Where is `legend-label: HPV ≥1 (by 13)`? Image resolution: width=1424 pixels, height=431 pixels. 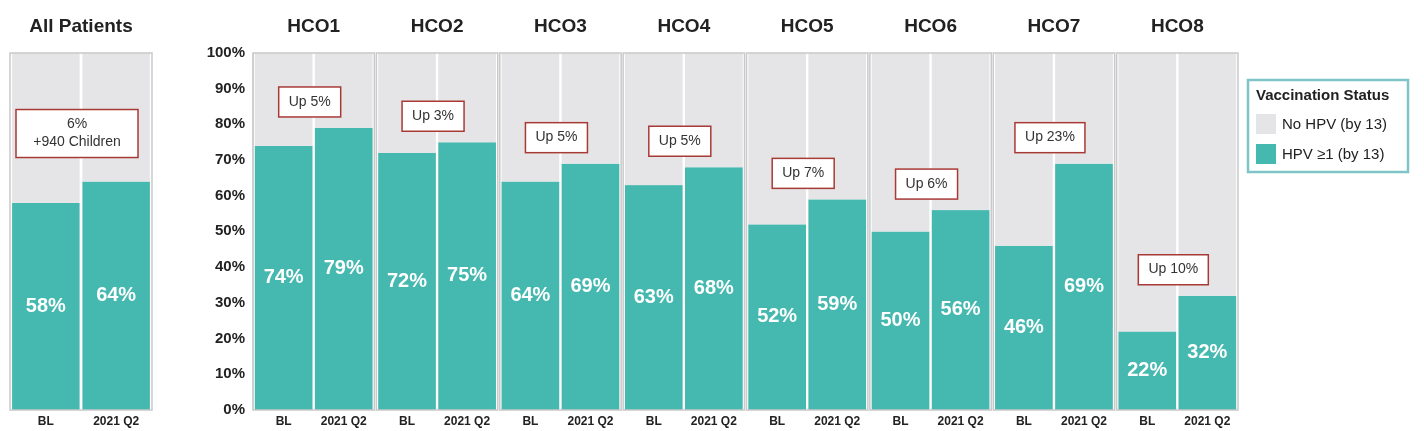
legend-label: HPV ≥1 (by 13) is located at coordinates (1333, 153).